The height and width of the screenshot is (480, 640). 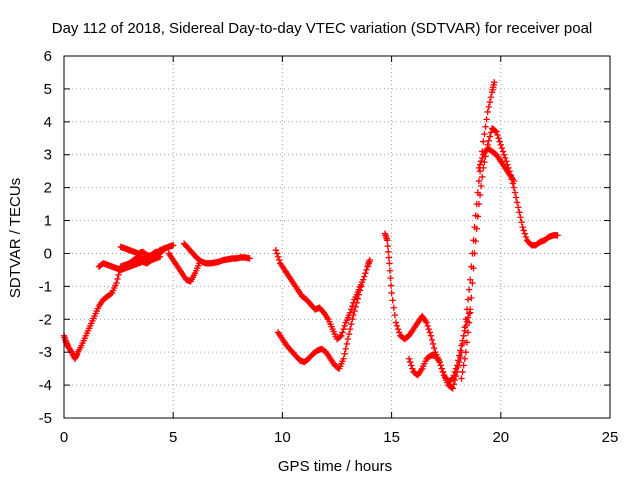 What do you see at coordinates (48, 253) in the screenshot?
I see `y-tick-label: 0` at bounding box center [48, 253].